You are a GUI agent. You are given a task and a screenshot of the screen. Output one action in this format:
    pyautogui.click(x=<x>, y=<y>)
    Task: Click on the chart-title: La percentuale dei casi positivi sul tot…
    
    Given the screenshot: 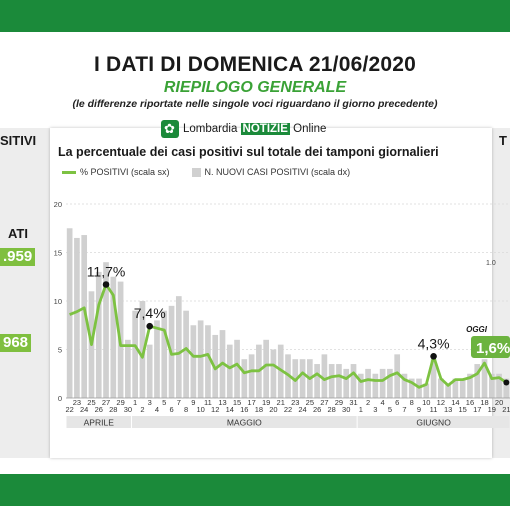 What is the action you would take?
    pyautogui.click(x=248, y=152)
    